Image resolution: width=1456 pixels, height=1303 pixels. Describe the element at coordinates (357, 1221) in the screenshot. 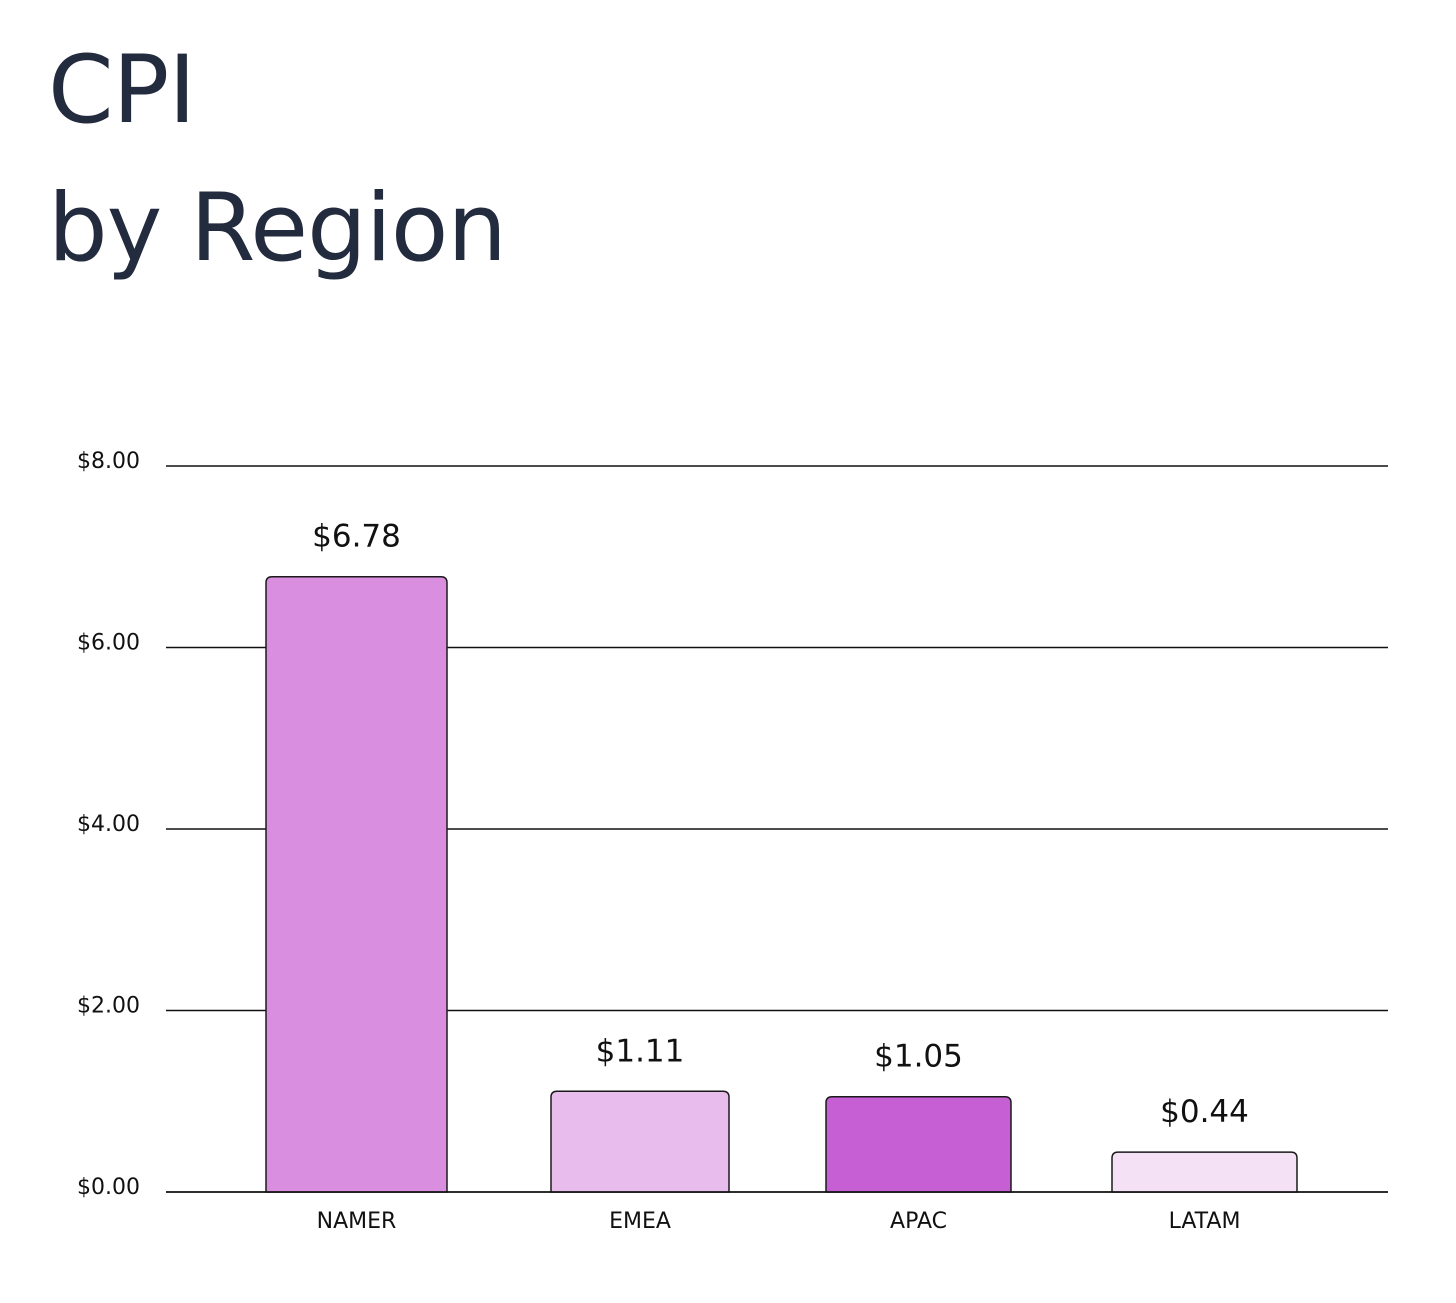

I see `x-tick-label: NAMER` at that location.